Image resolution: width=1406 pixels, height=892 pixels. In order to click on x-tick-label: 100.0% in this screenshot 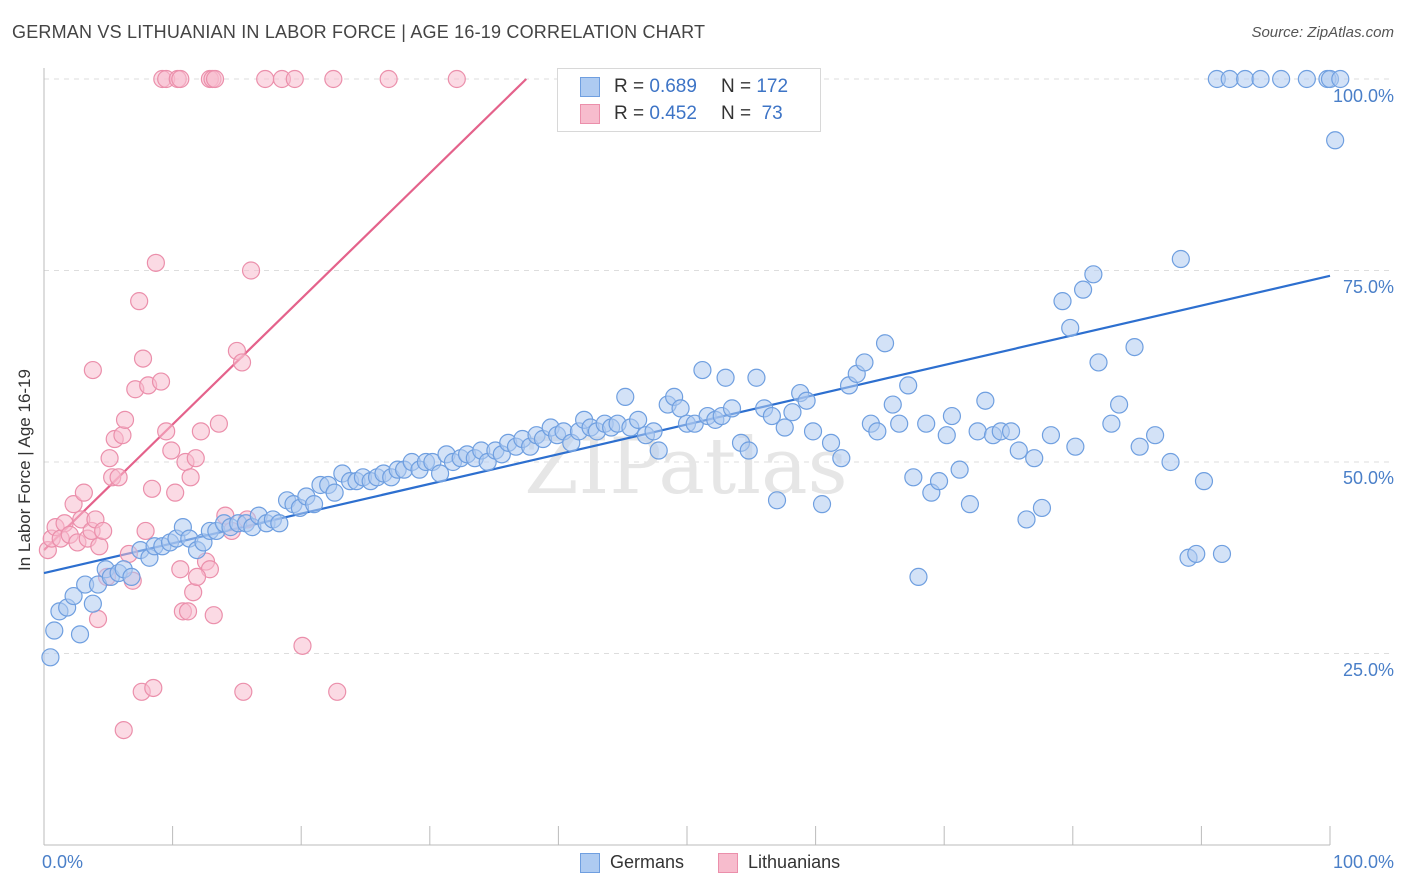, I will do `click(1363, 862)`.